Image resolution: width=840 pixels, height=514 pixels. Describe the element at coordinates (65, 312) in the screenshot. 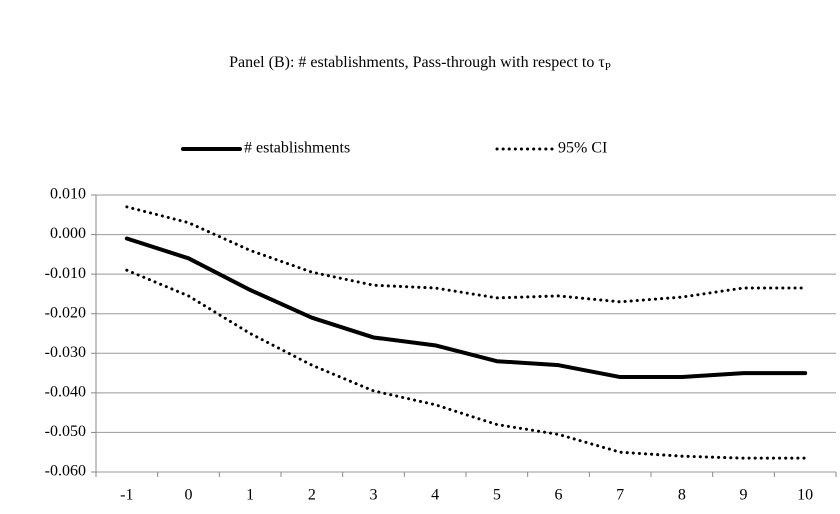

I see `y-tick-label: -0.020` at that location.